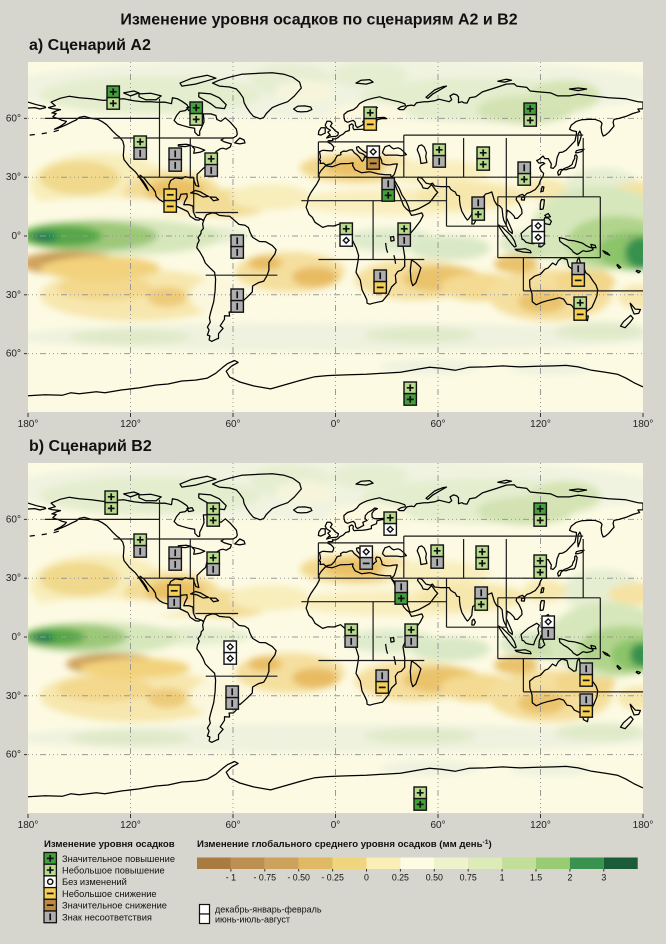 This screenshot has height=944, width=666. Describe the element at coordinates (502, 878) in the screenshot. I see `svg-text: 1` at that location.